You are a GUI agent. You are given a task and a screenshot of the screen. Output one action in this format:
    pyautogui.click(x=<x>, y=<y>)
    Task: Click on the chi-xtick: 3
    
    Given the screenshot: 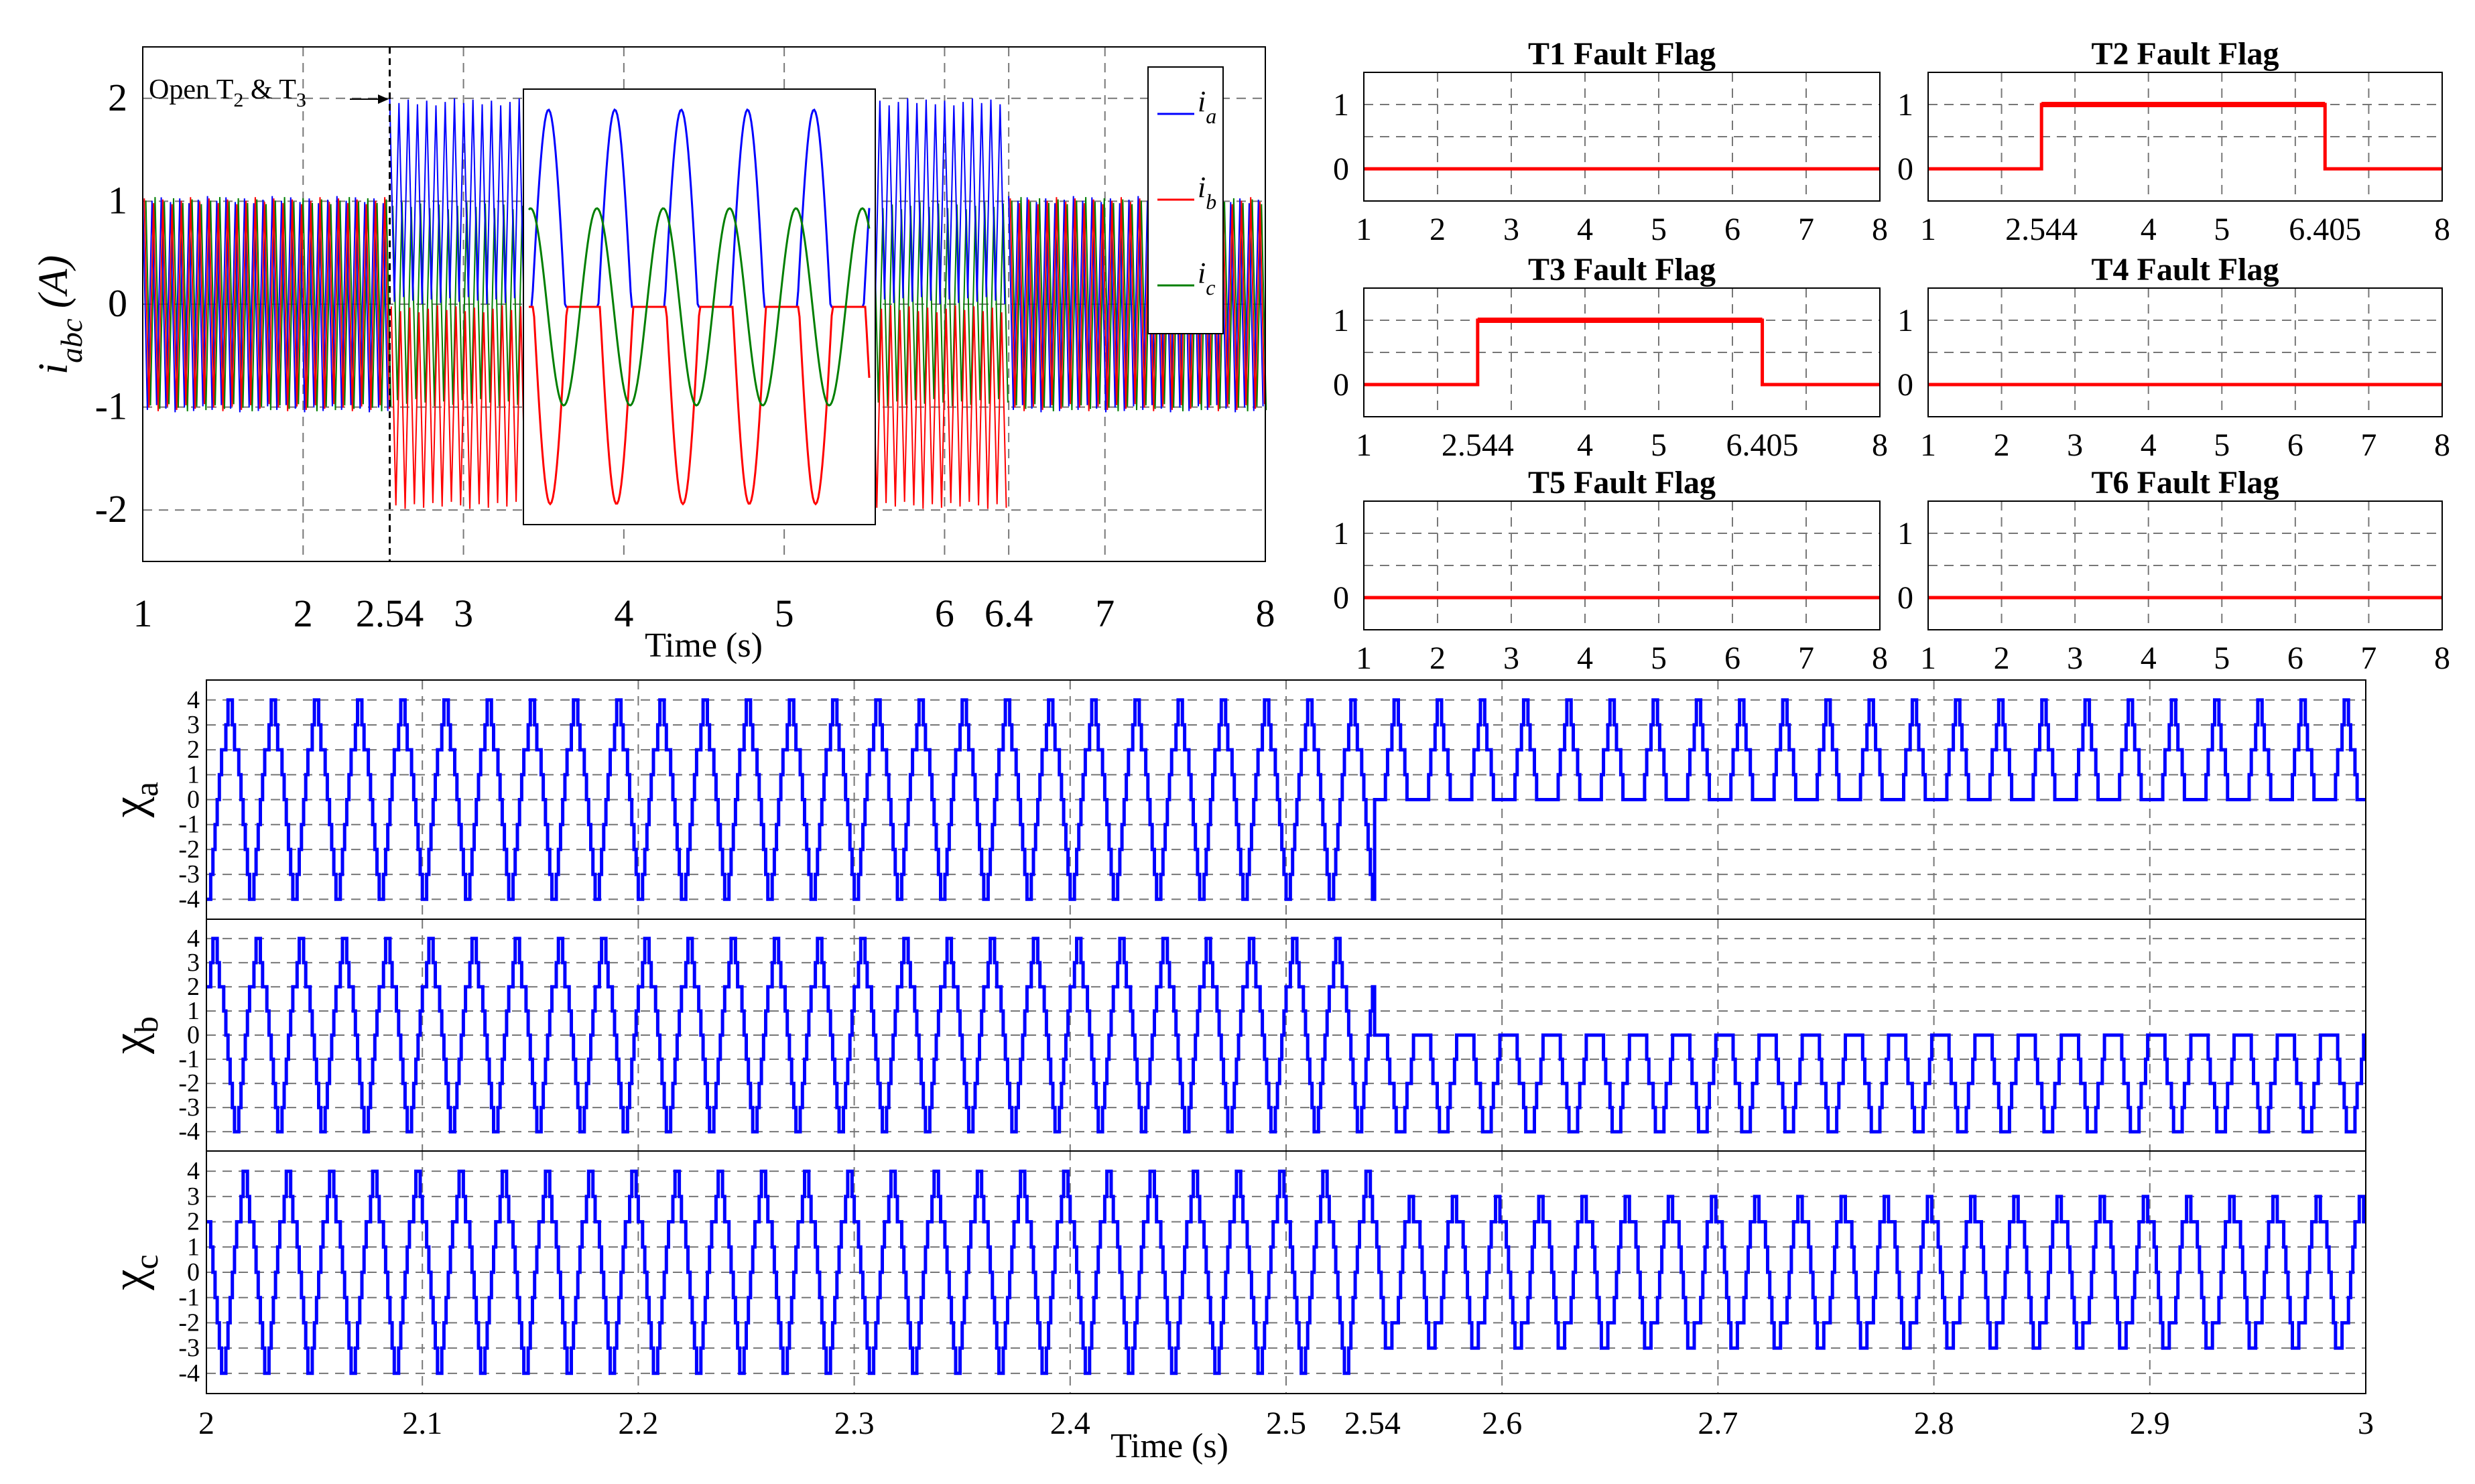 What is the action you would take?
    pyautogui.click(x=2366, y=1424)
    